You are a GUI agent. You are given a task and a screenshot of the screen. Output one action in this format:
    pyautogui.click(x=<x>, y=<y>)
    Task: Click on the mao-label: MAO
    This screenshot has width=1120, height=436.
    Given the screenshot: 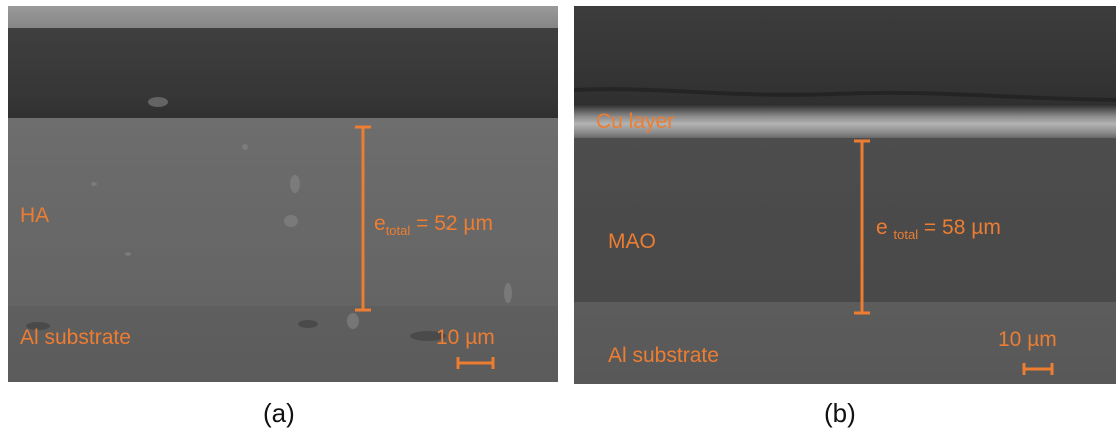 What is the action you would take?
    pyautogui.click(x=632, y=241)
    